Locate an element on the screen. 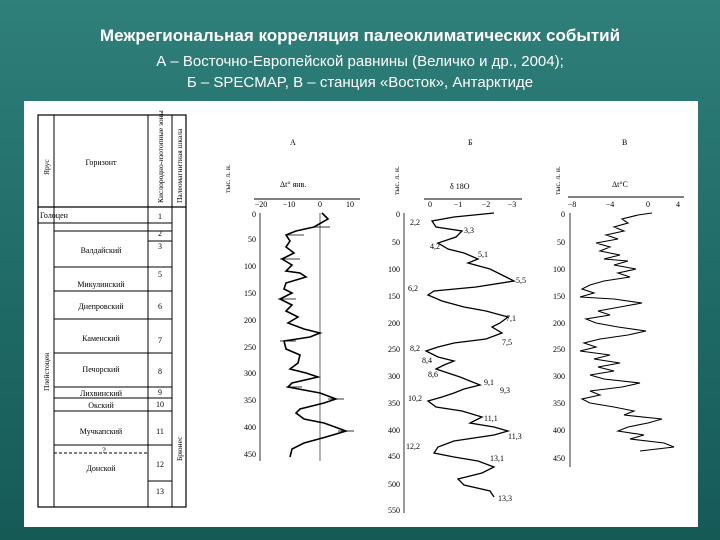  panel-b-y-tick: 500 is located at coordinates (394, 484).